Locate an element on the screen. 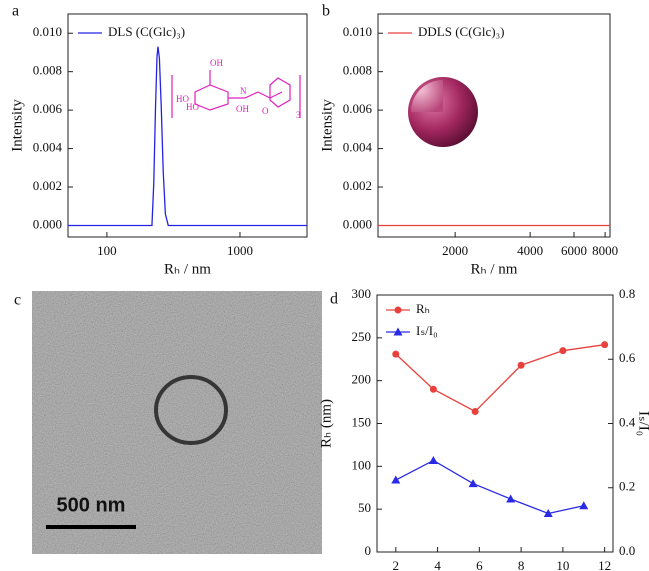 The width and height of the screenshot is (649, 571). x-tick-label: 6 is located at coordinates (479, 564).